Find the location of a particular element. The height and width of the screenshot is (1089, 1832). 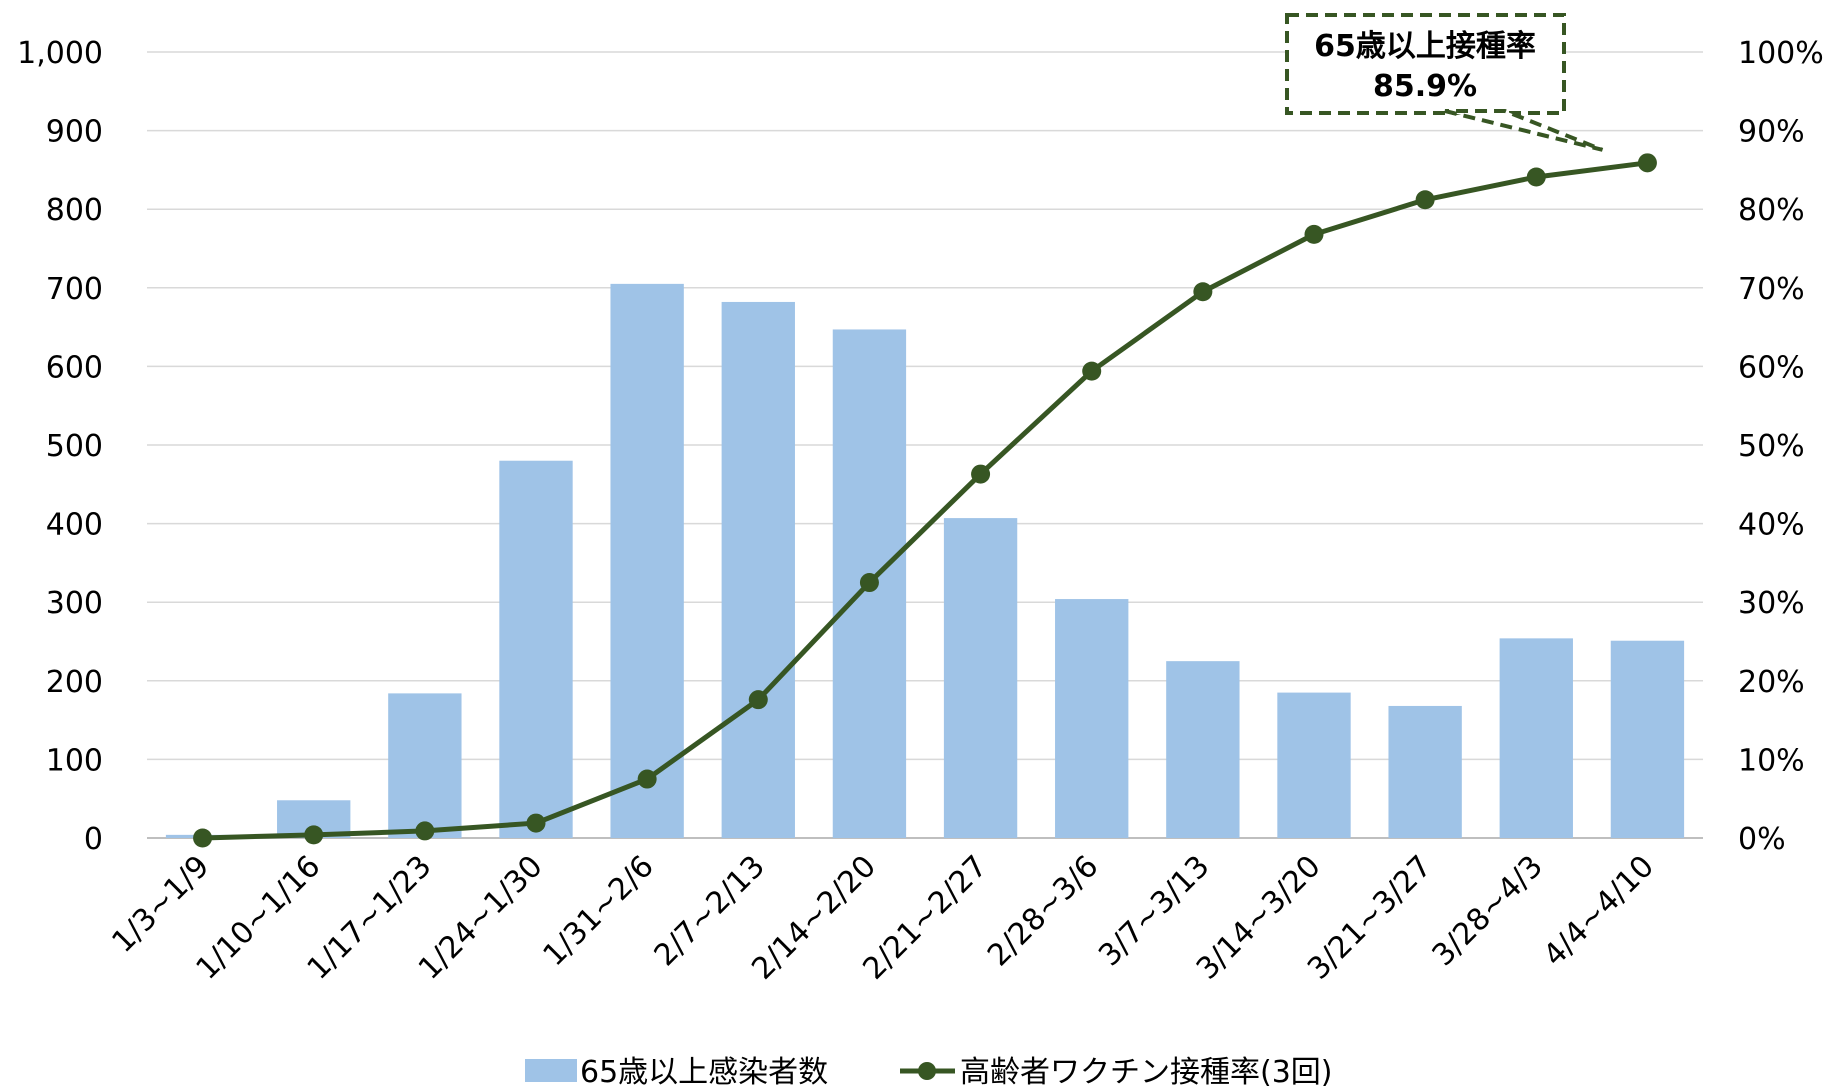

callout-box is located at coordinates (1425, 64).